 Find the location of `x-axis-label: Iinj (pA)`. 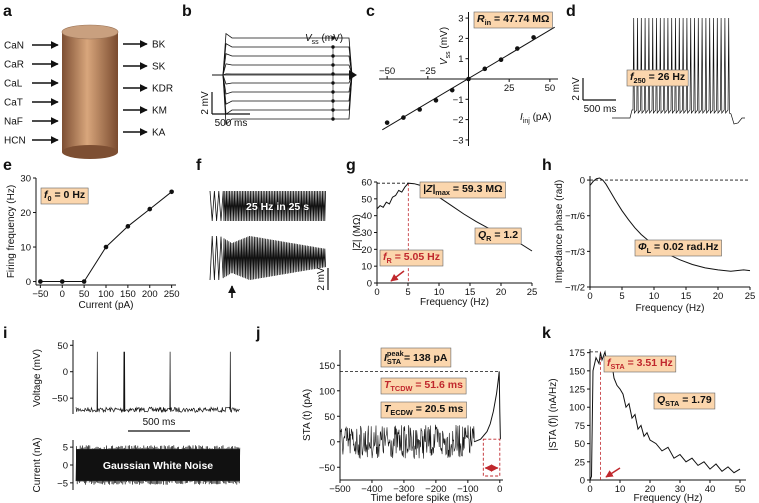

x-axis-label: Iinj (pA) is located at coordinates (535, 118).